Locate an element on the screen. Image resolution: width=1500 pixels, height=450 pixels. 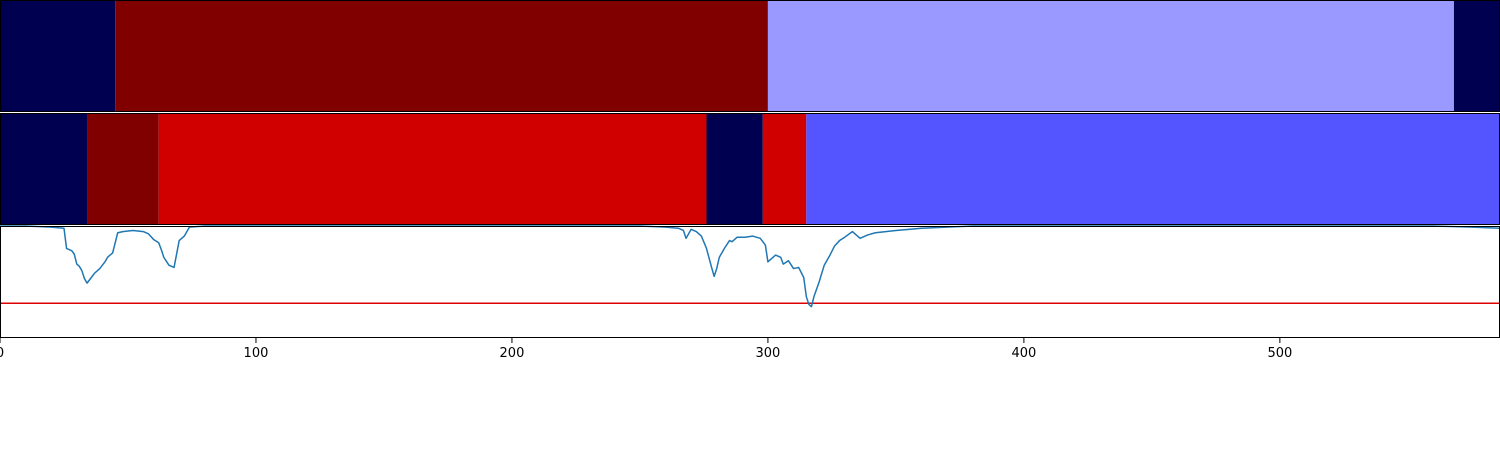
x-tick-label-300: 300 is located at coordinates (768, 353).